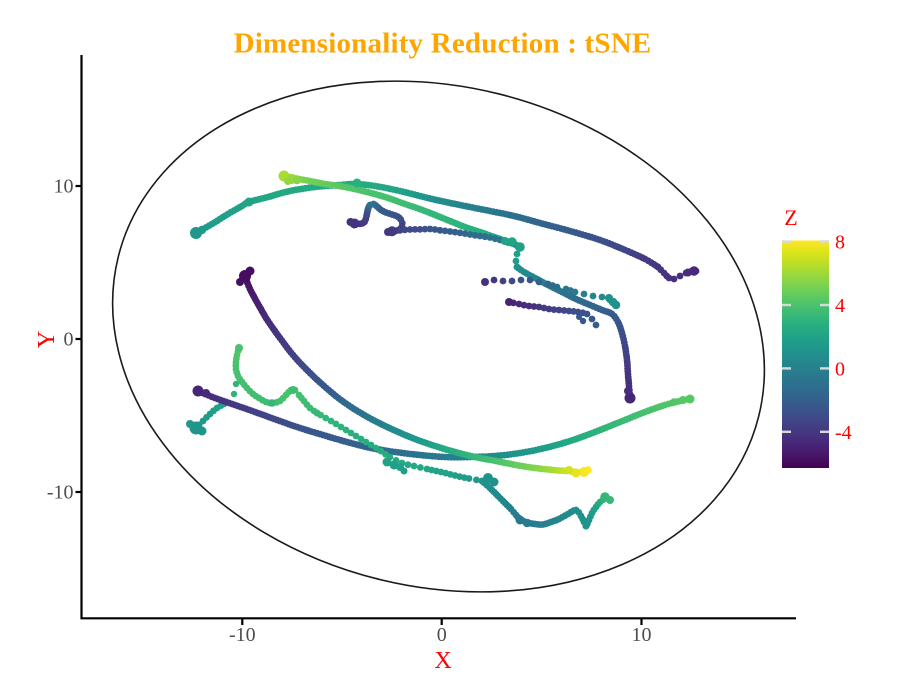 This screenshot has height=687, width=900. I want to click on svg-text: X, so click(442, 661).